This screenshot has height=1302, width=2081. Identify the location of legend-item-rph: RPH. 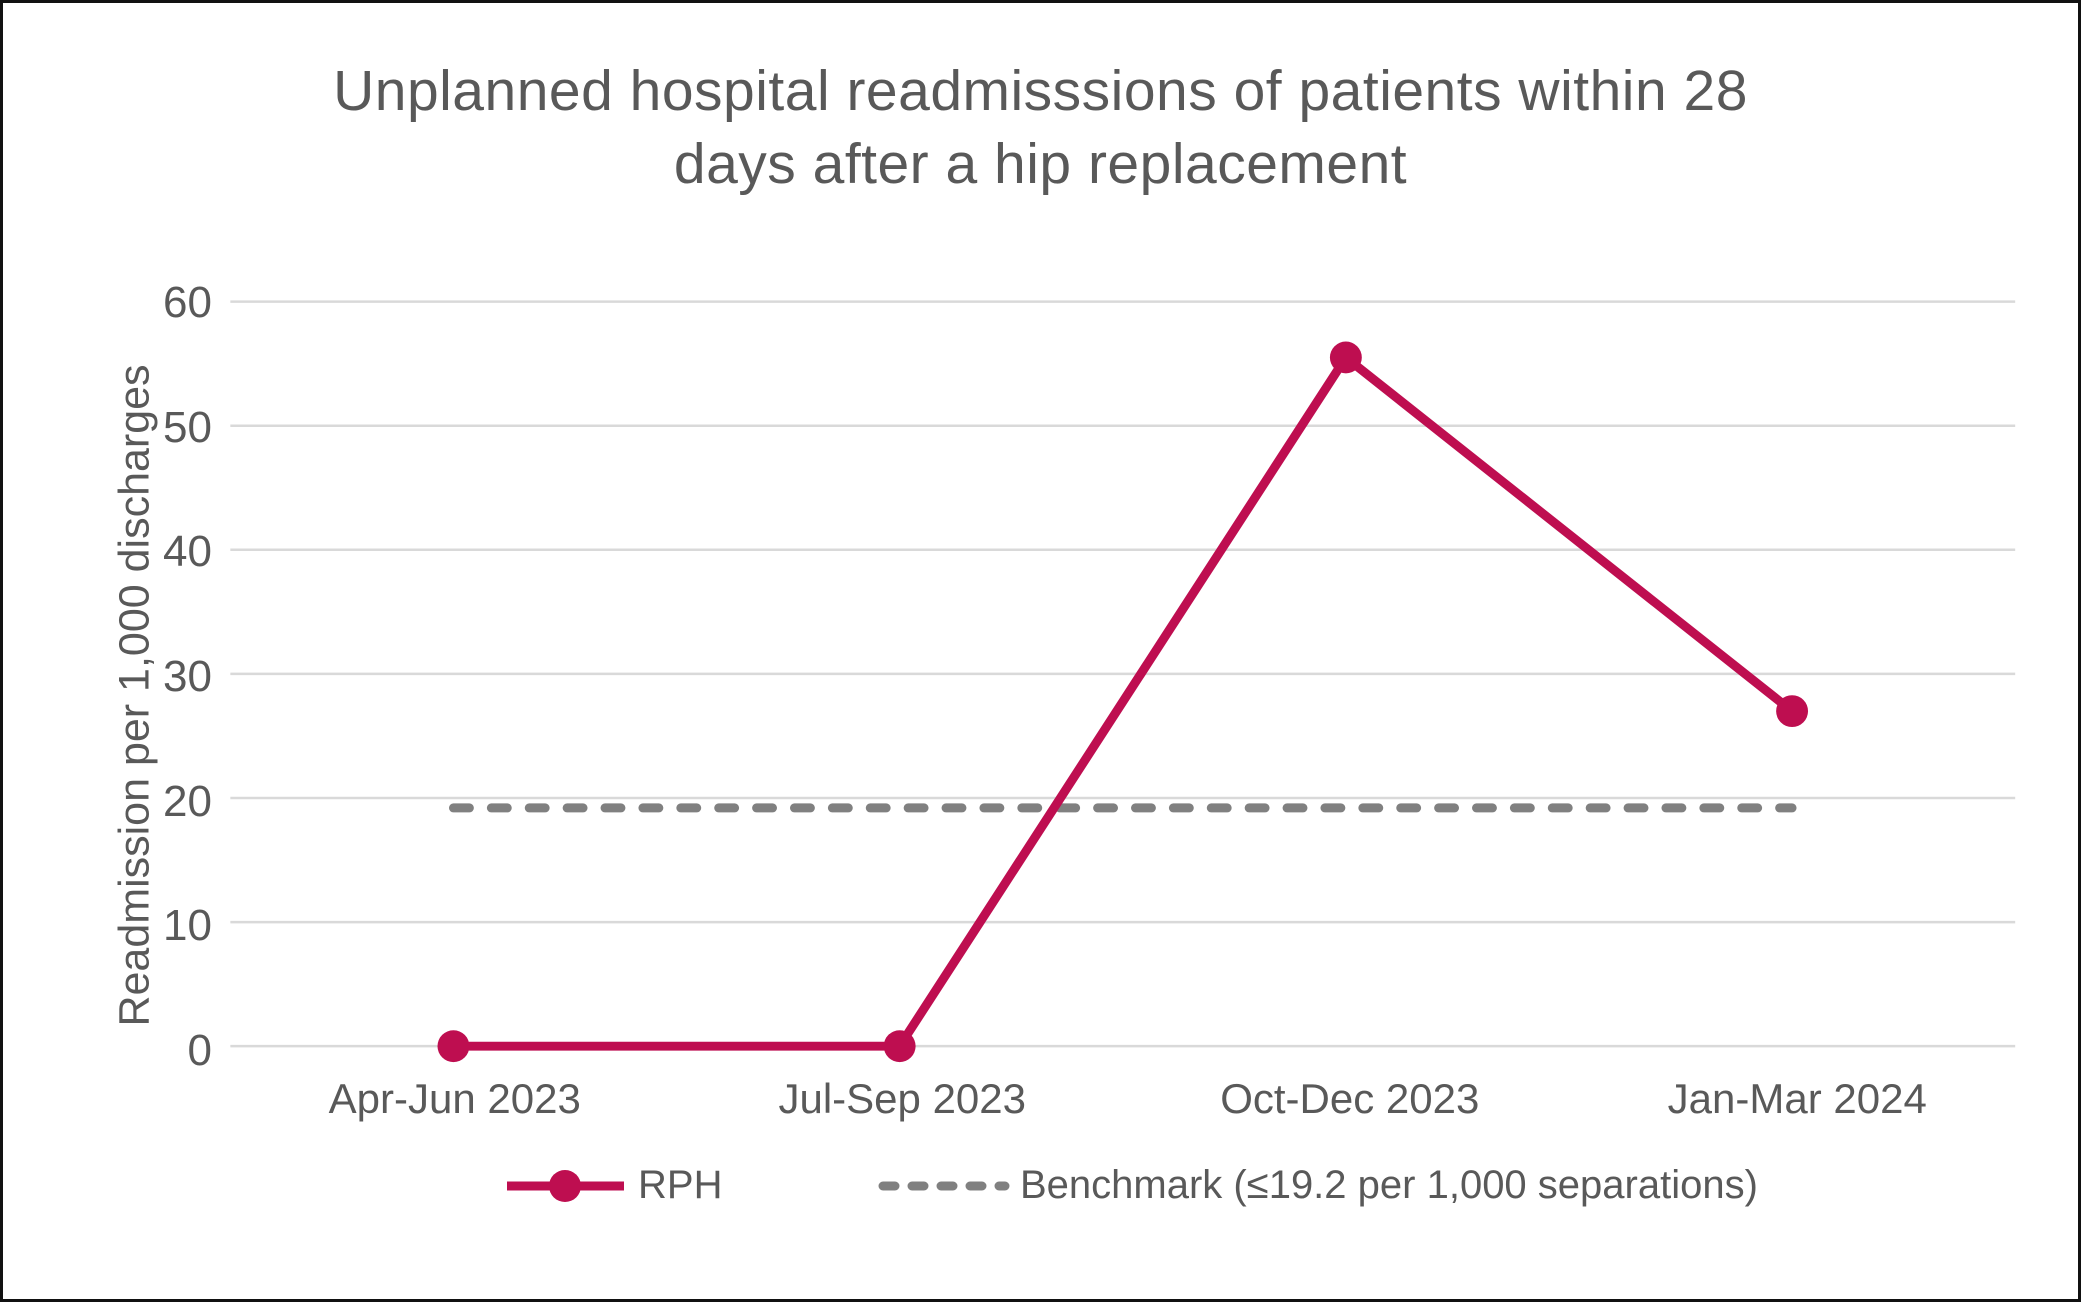
(612, 1185).